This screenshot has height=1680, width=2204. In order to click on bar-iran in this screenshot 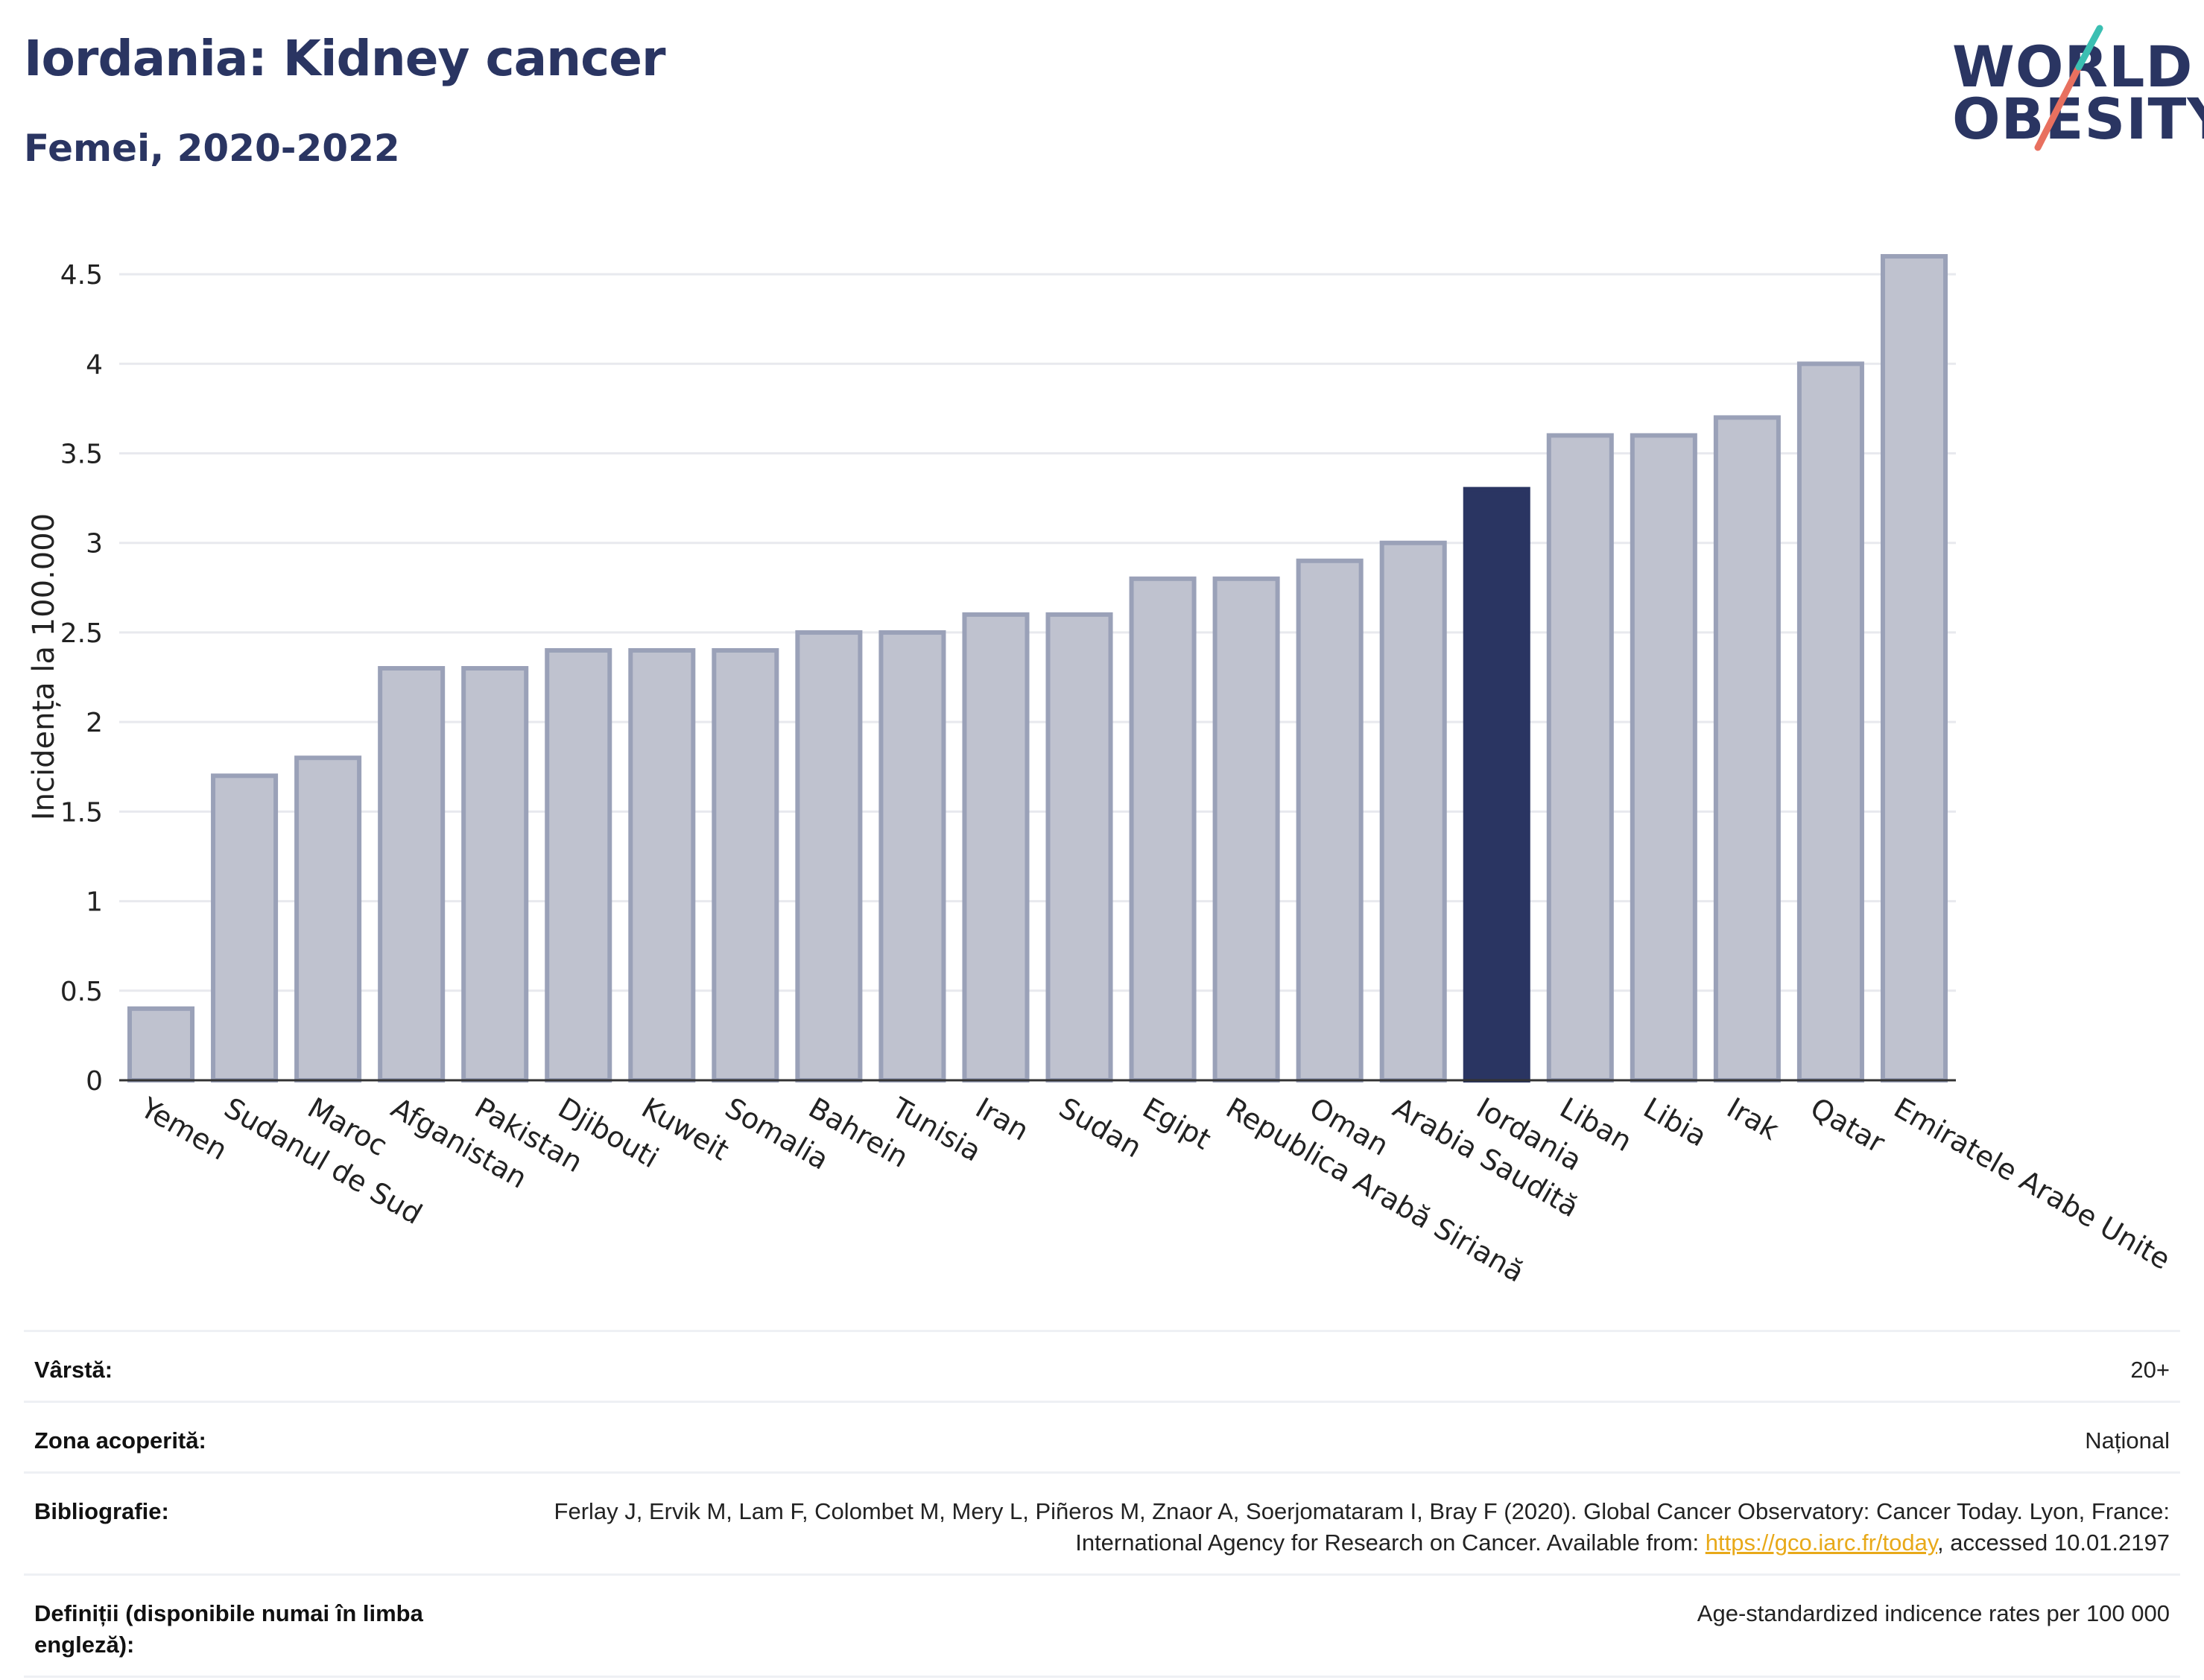, I will do `click(996, 847)`.